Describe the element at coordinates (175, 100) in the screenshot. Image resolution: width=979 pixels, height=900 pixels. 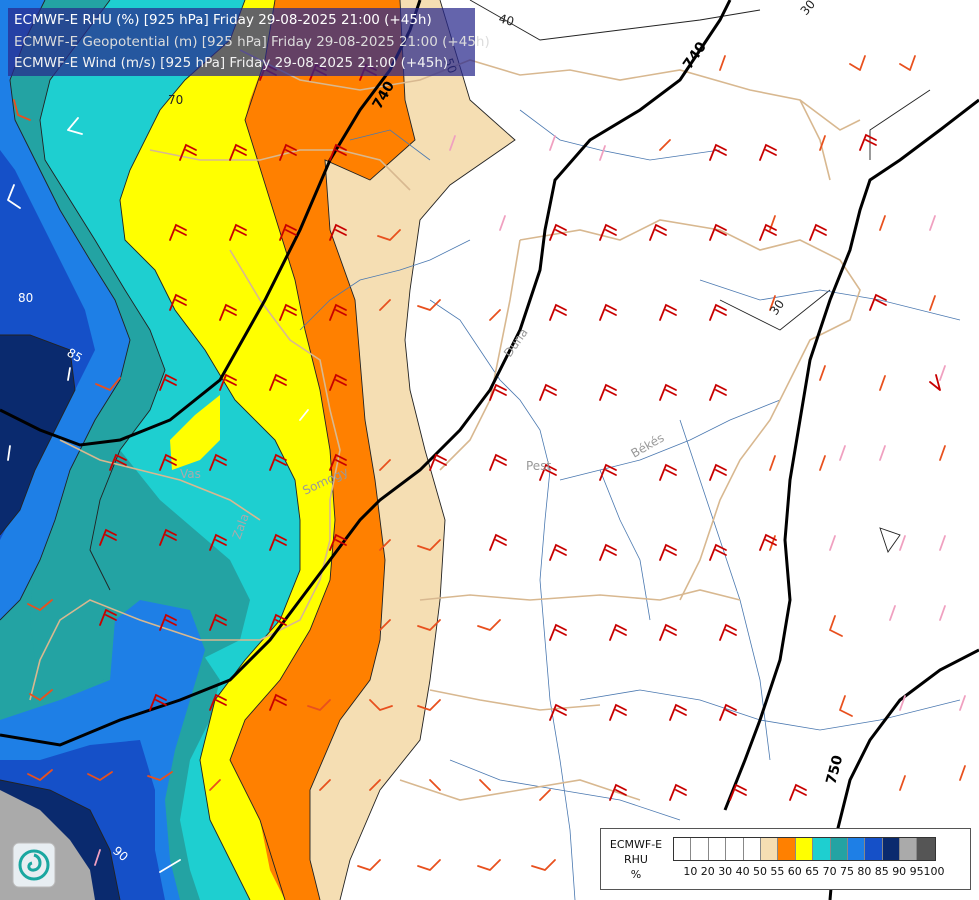
I see `rh-label-70: 70` at that location.